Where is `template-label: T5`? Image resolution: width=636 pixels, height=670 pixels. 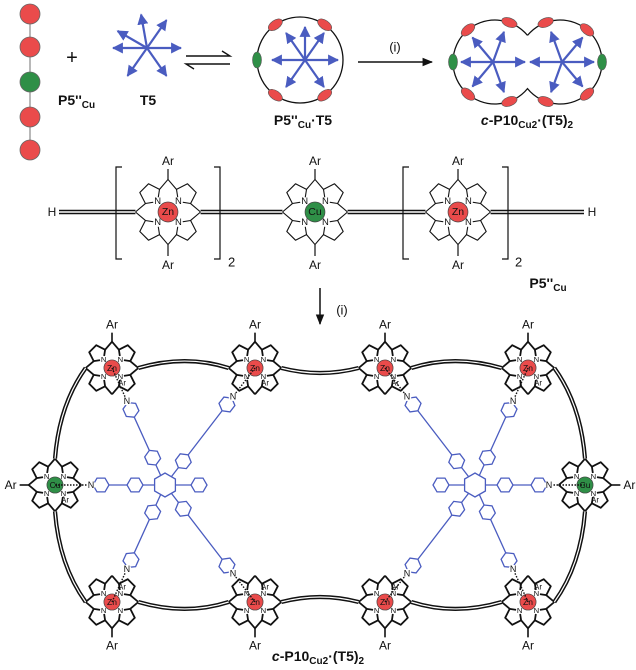
template-label: T5 is located at coordinates (148, 100).